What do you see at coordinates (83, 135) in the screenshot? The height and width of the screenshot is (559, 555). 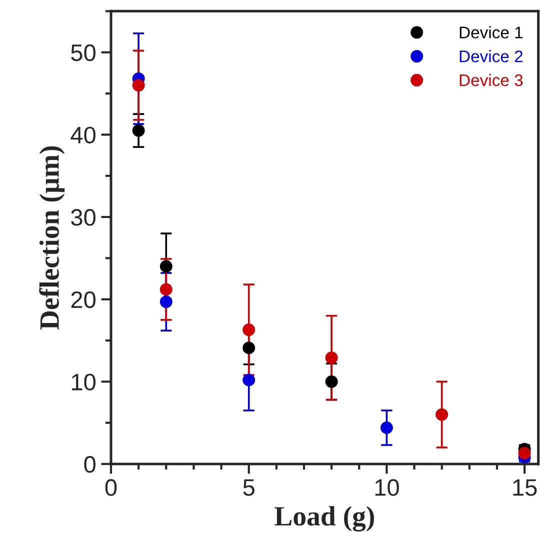 I see `y-tick-label: 40` at bounding box center [83, 135].